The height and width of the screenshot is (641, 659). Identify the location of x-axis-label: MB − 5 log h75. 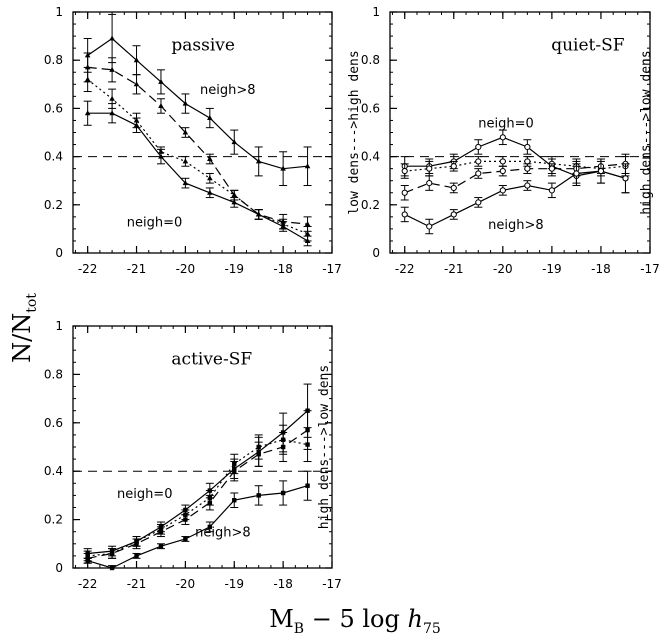
(355, 621).